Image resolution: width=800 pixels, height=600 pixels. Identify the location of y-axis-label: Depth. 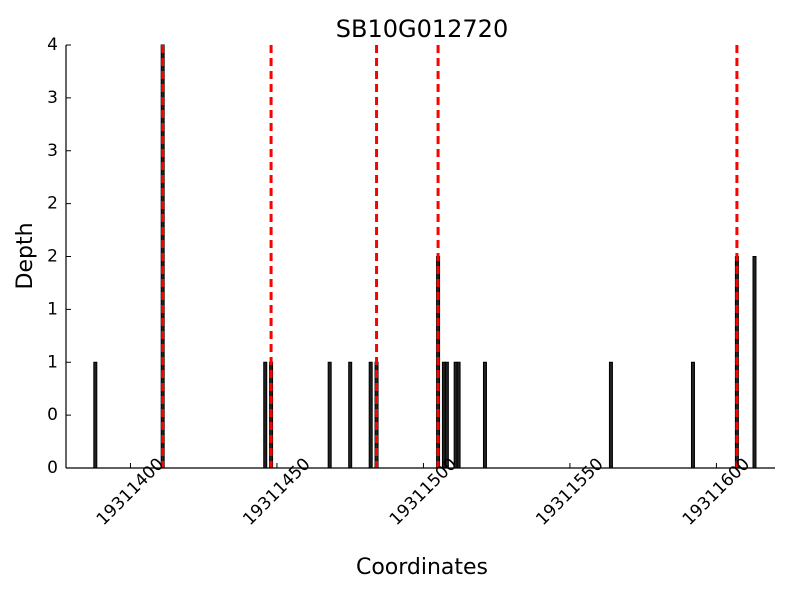
(25, 255).